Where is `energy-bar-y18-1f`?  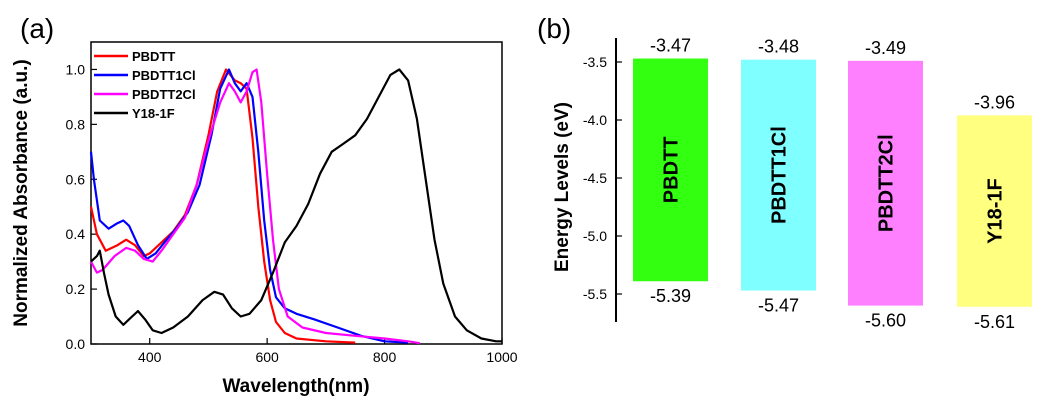
energy-bar-y18-1f is located at coordinates (994, 211).